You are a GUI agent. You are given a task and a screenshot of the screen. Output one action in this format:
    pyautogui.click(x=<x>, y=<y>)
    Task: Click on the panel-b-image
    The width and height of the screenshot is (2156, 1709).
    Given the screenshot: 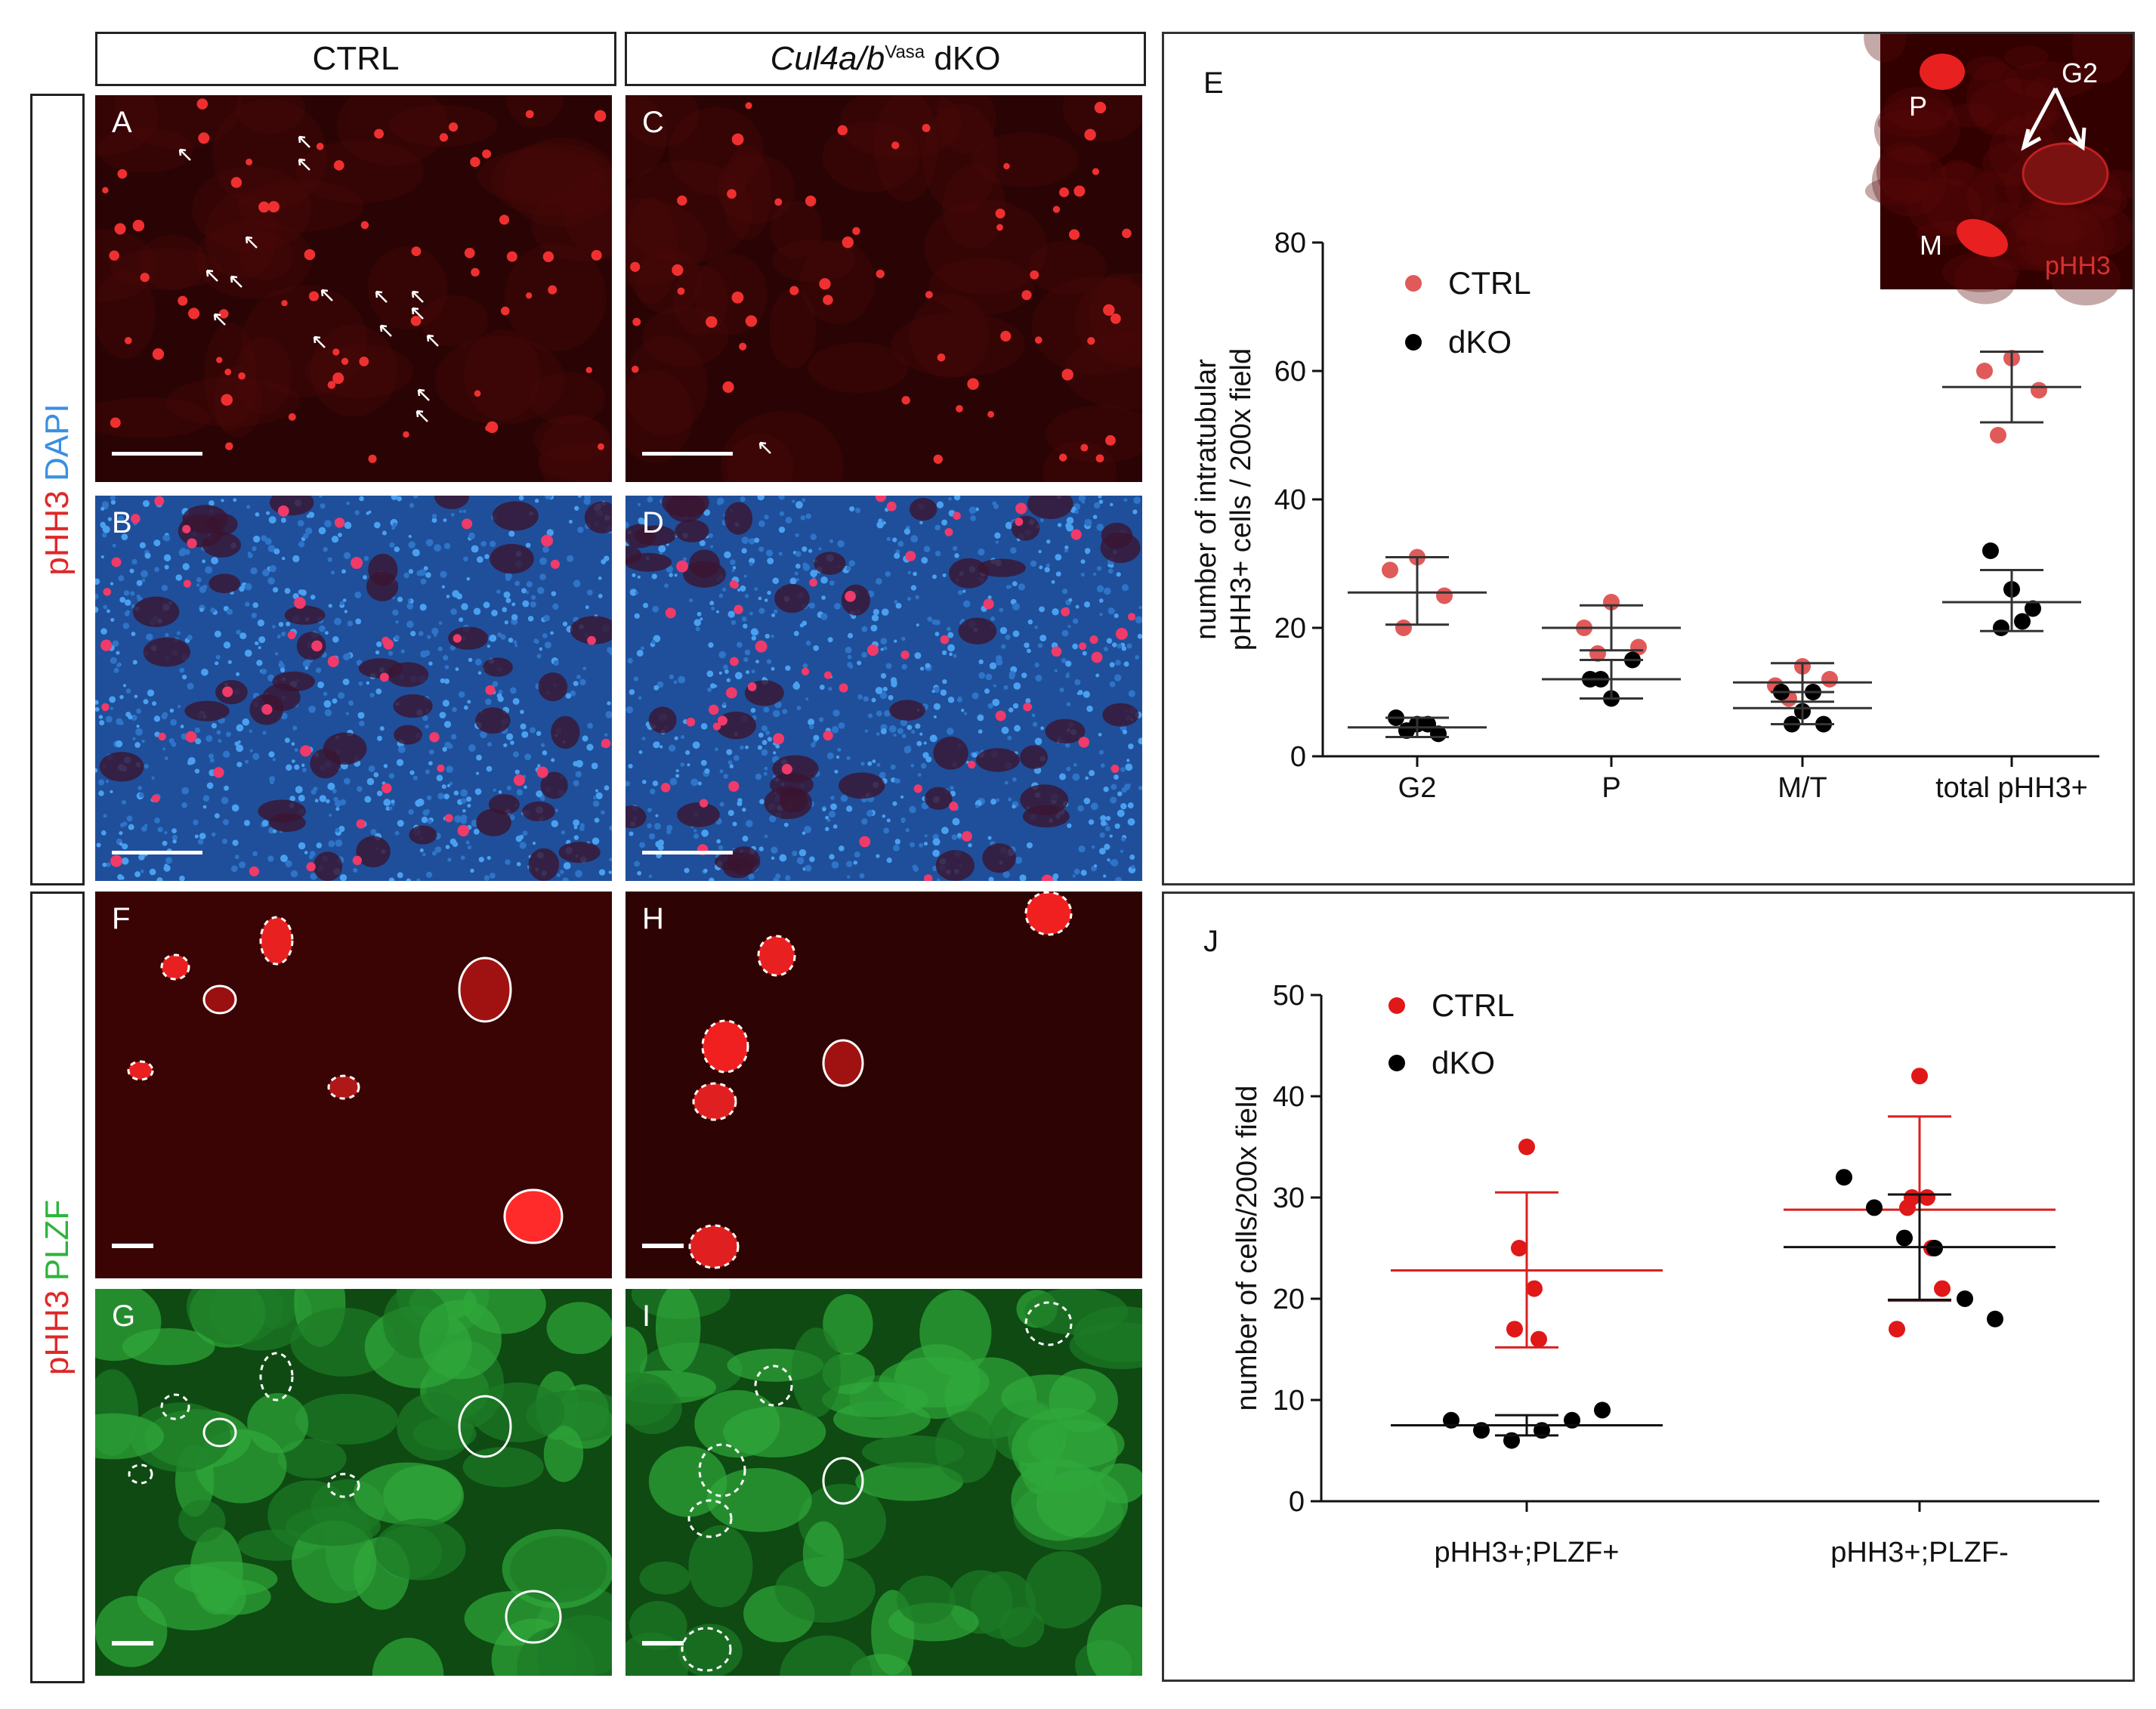 What is the action you would take?
    pyautogui.click(x=353, y=688)
    